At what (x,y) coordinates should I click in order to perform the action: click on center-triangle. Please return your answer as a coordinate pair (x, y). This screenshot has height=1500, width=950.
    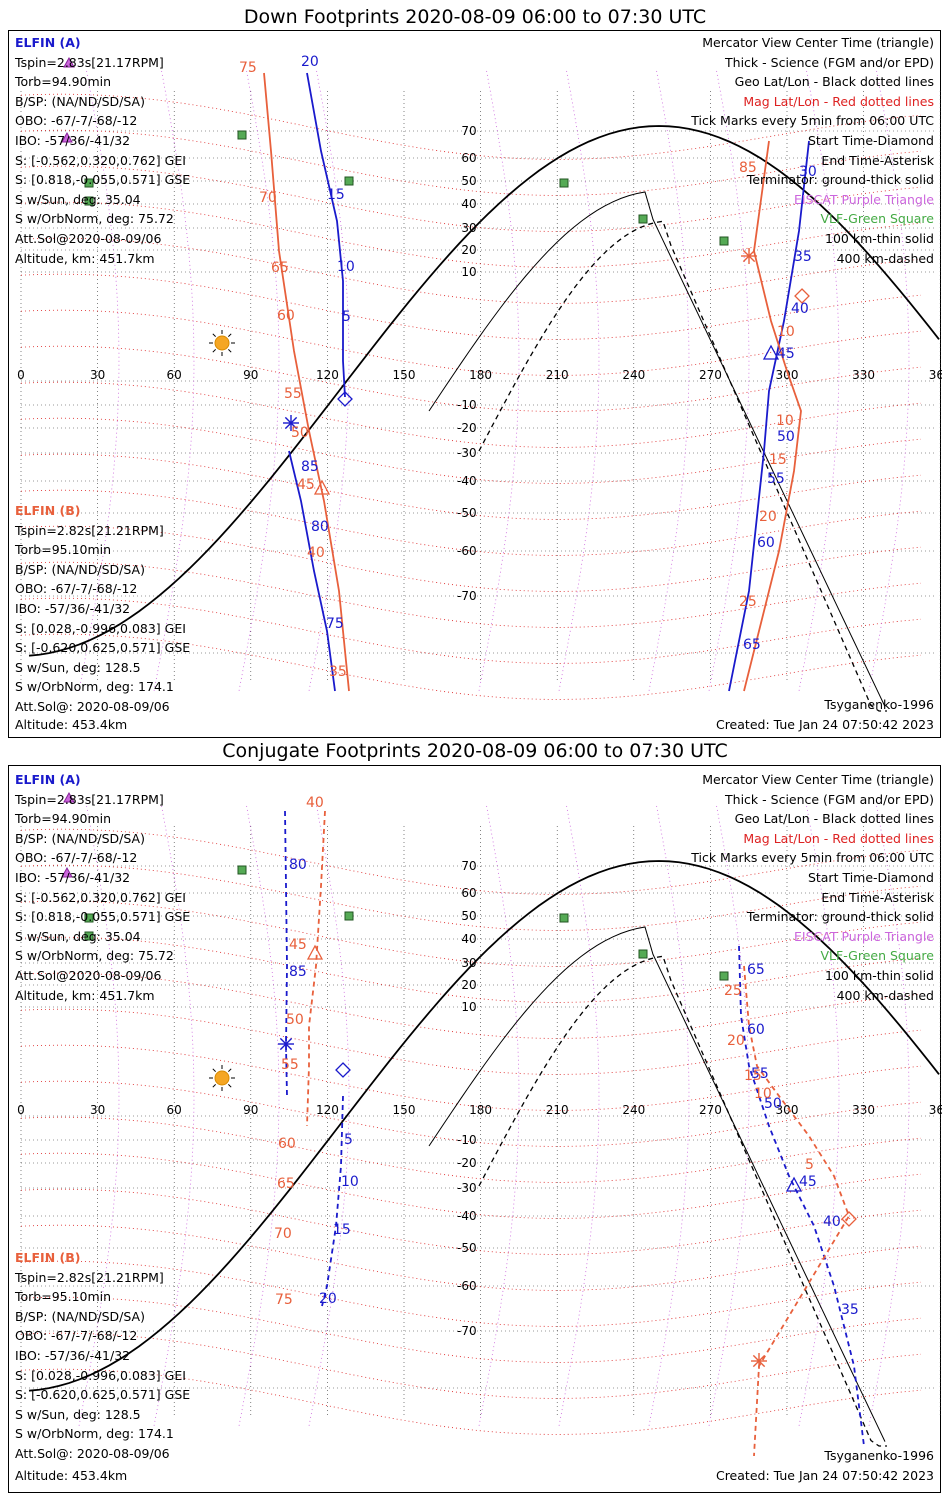
    Looking at the image, I should click on (322, 487).